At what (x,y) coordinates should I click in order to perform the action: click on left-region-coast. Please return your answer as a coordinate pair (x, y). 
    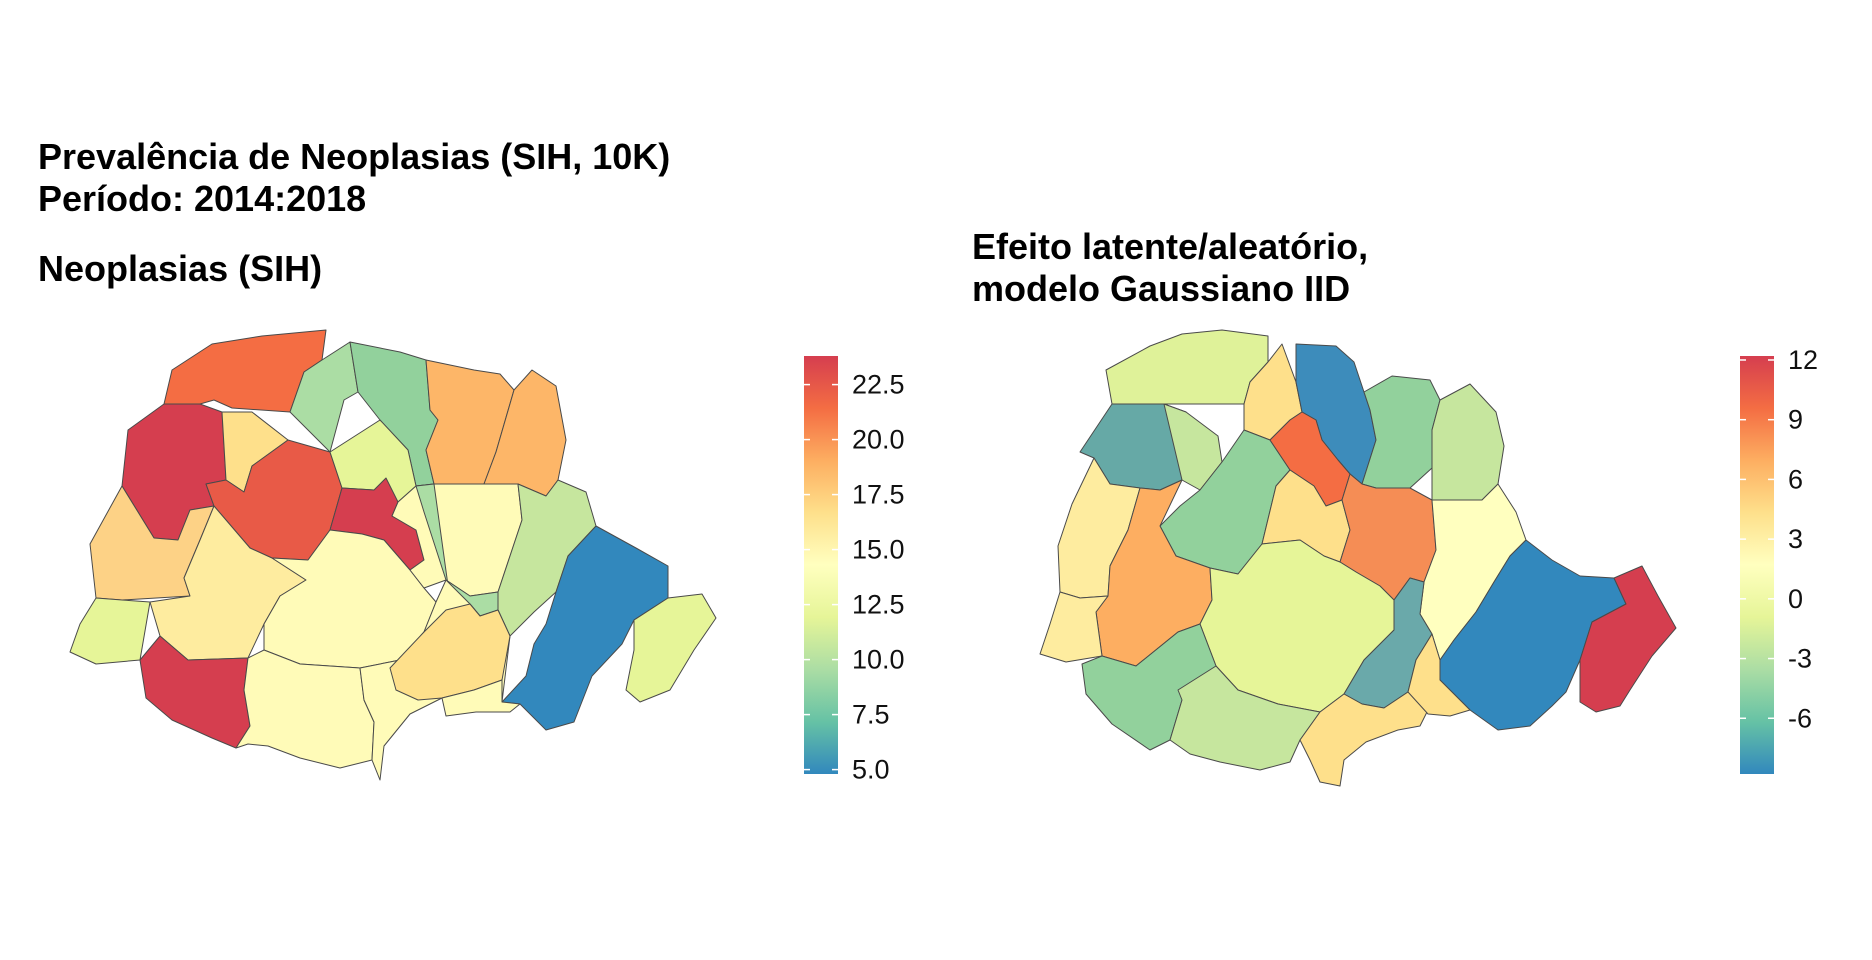
    Looking at the image, I should click on (671, 648).